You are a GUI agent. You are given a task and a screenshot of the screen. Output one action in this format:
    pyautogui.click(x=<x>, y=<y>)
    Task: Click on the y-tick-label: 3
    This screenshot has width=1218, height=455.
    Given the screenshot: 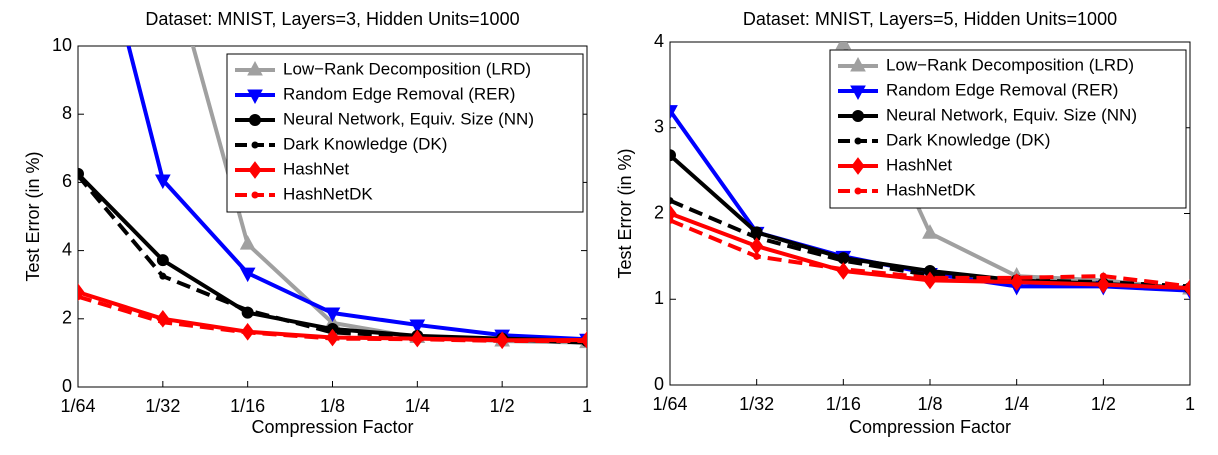 What is the action you would take?
    pyautogui.click(x=659, y=127)
    